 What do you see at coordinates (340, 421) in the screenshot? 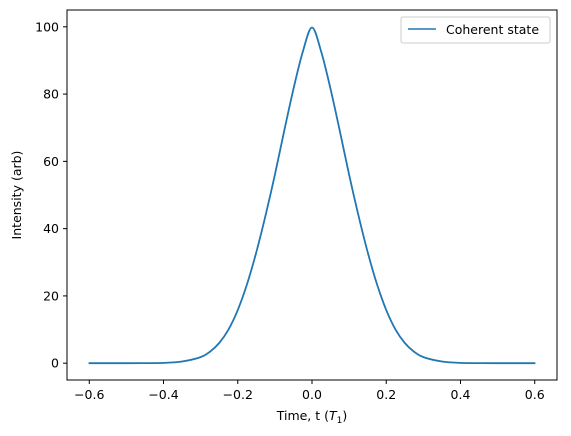
I see `x-axis-label-subscript: 1` at bounding box center [340, 421].